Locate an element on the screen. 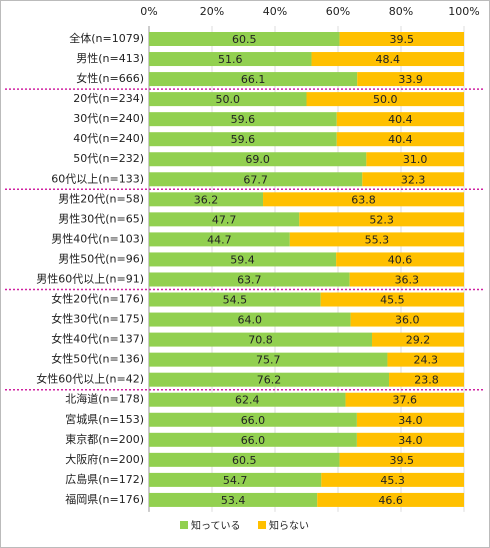  x-tick-label: 100% is located at coordinates (463, 11).